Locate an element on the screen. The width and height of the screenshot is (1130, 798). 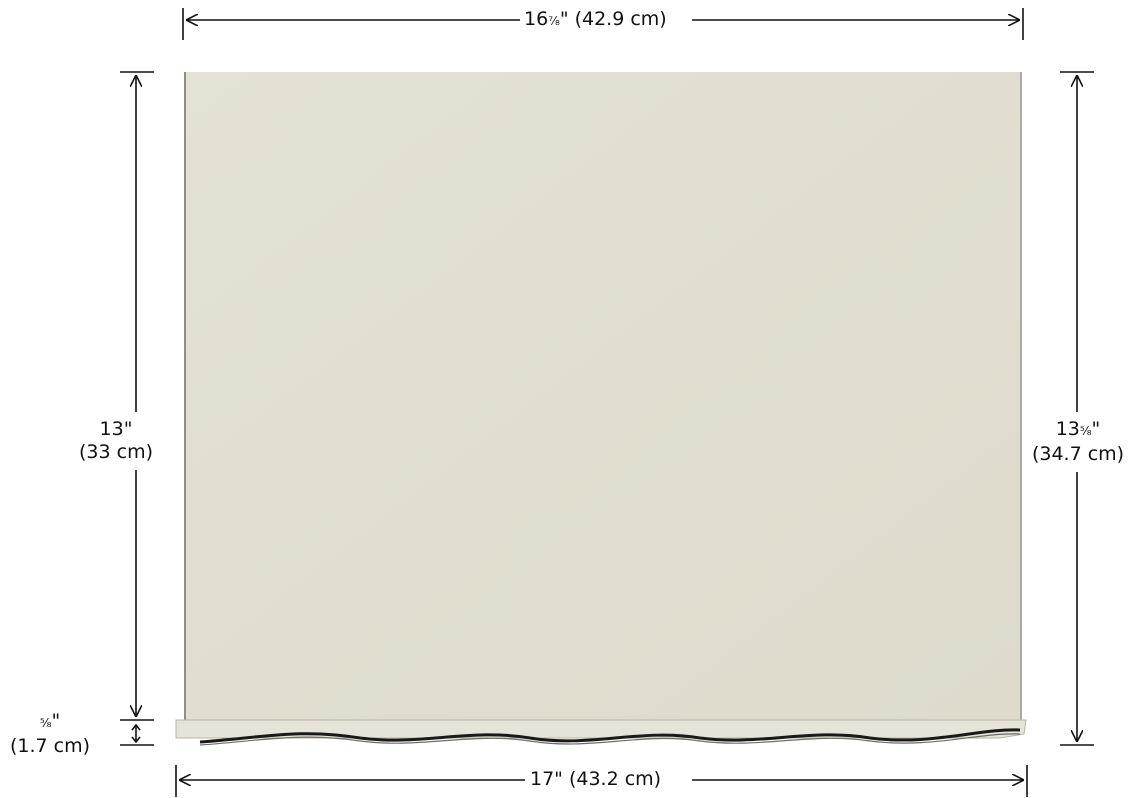
top-width-suffix: " (42.9 cm) is located at coordinates (613, 19).